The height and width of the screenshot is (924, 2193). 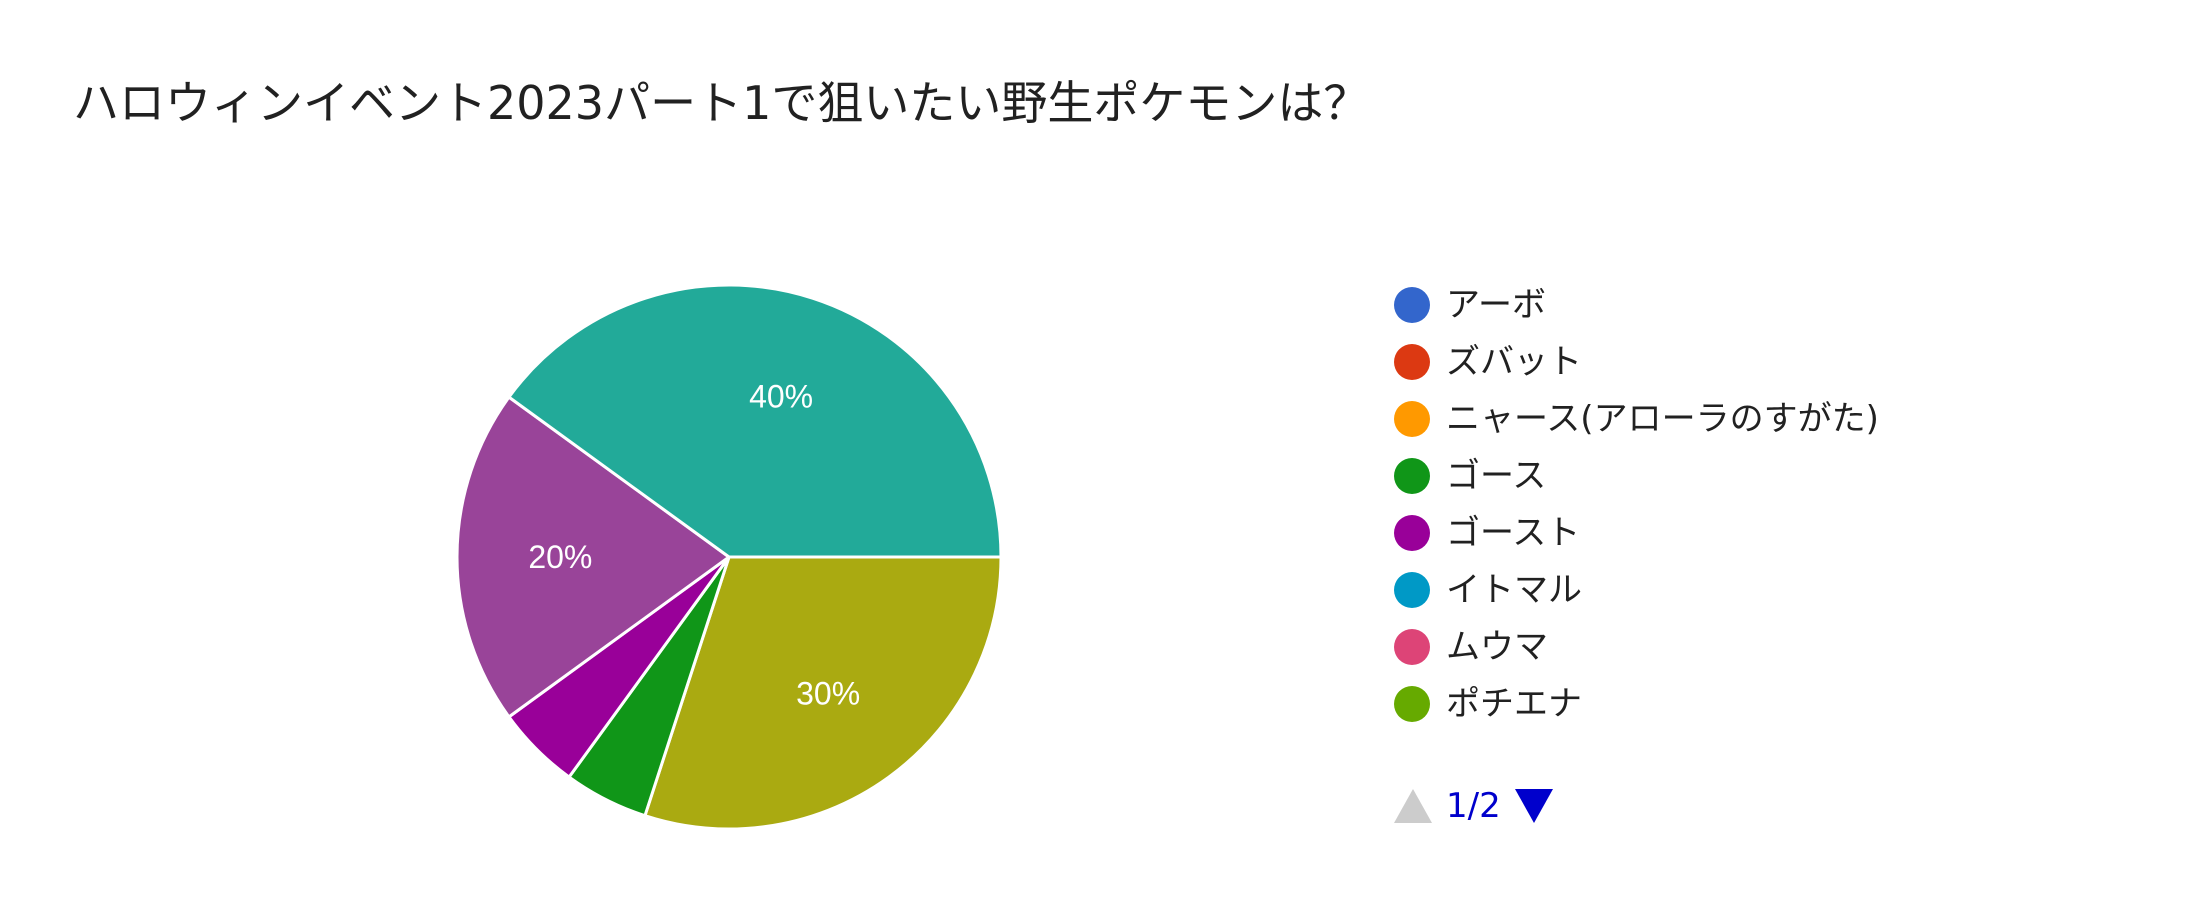 What do you see at coordinates (560, 557) in the screenshot?
I see `pie-slice-data-label: 20%` at bounding box center [560, 557].